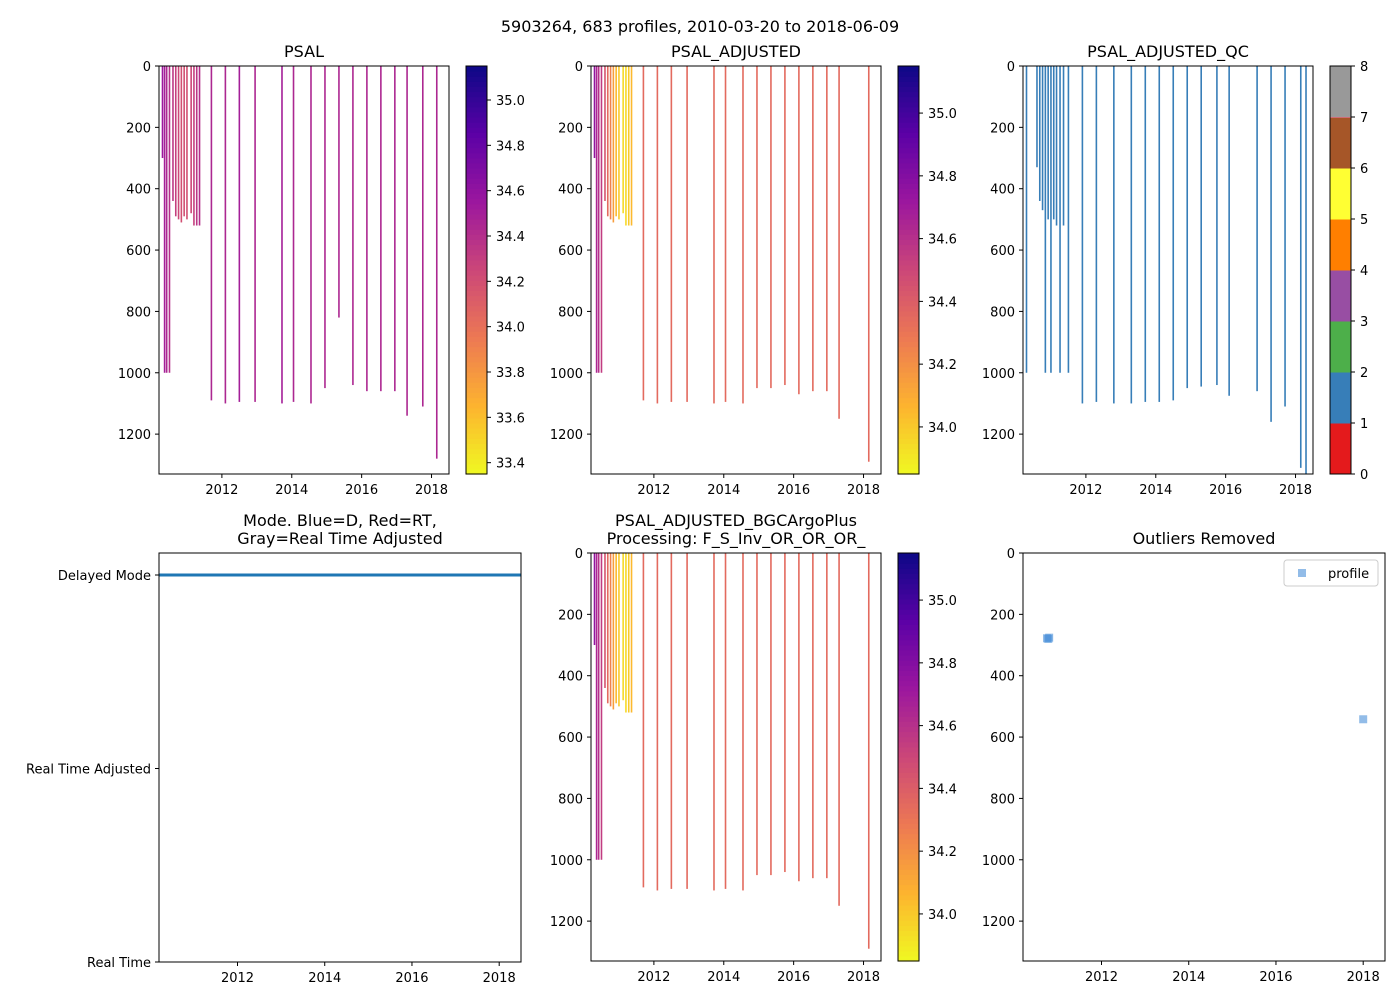 Image resolution: width=1400 pixels, height=1004 pixels. I want to click on y-tick-label: Real Time, so click(119, 963).